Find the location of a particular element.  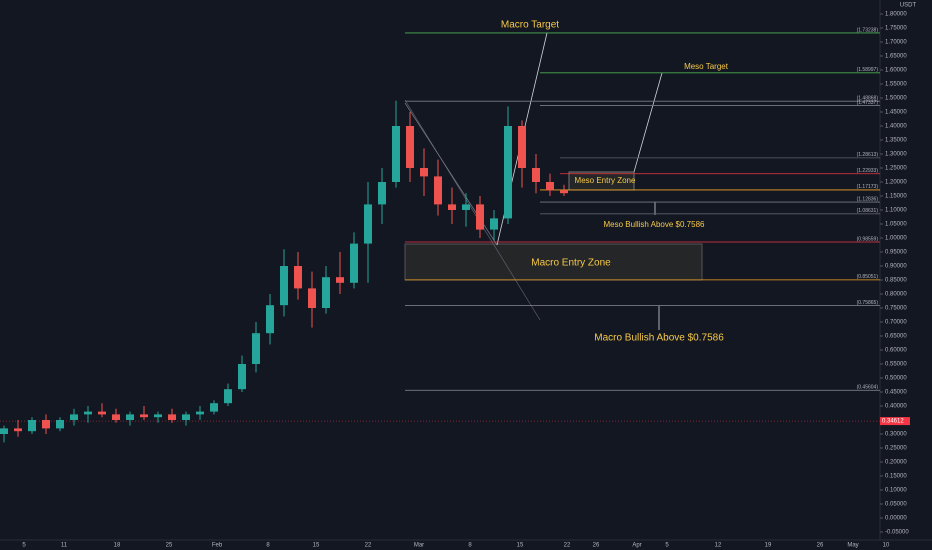

level-label: (1.48868) is located at coordinates (868, 98).